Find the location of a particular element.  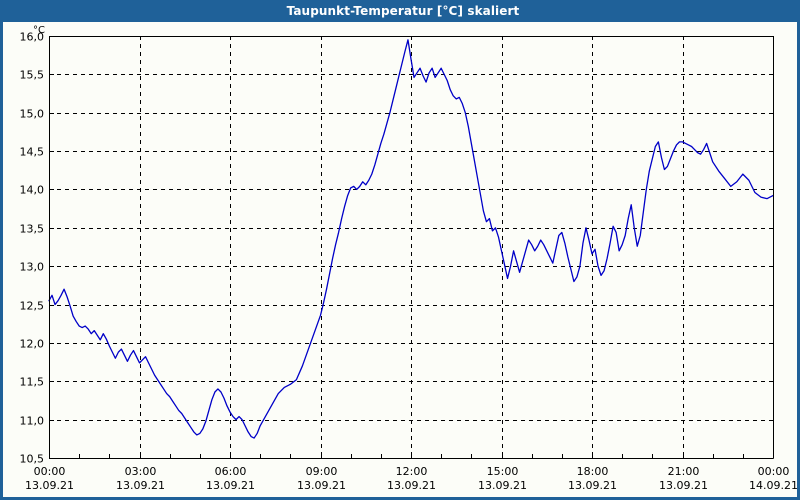

x-axis-time-label: 06:00 is located at coordinates (231, 471).